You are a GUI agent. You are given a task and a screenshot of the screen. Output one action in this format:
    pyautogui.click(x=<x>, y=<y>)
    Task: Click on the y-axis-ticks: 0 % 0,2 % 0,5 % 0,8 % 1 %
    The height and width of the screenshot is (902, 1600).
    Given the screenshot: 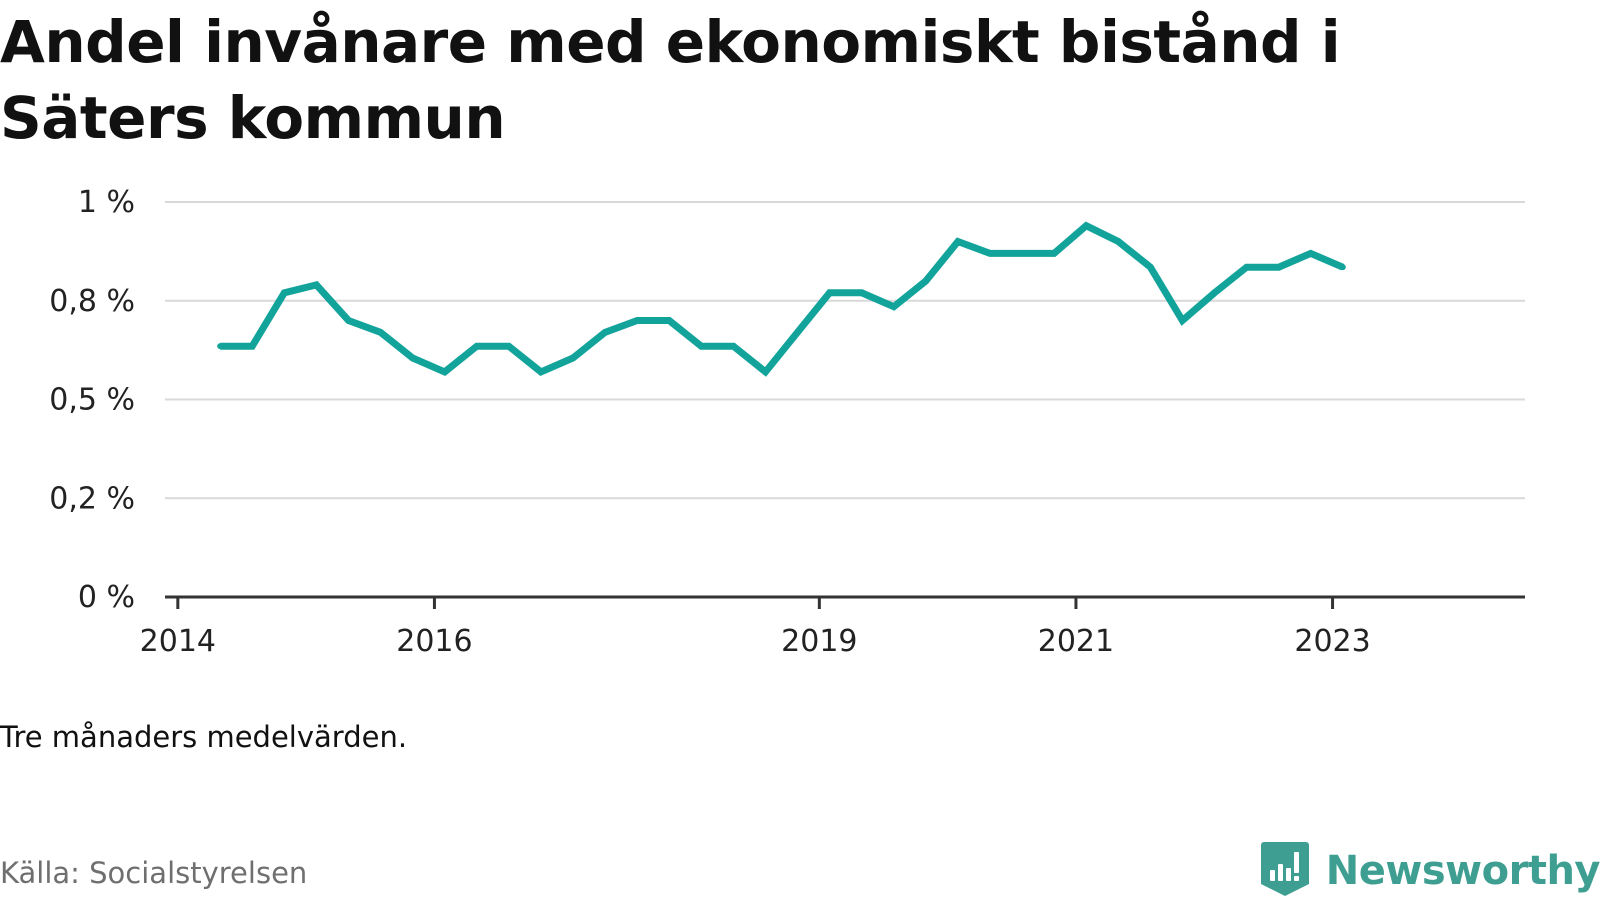 What is the action you would take?
    pyautogui.click(x=92, y=400)
    